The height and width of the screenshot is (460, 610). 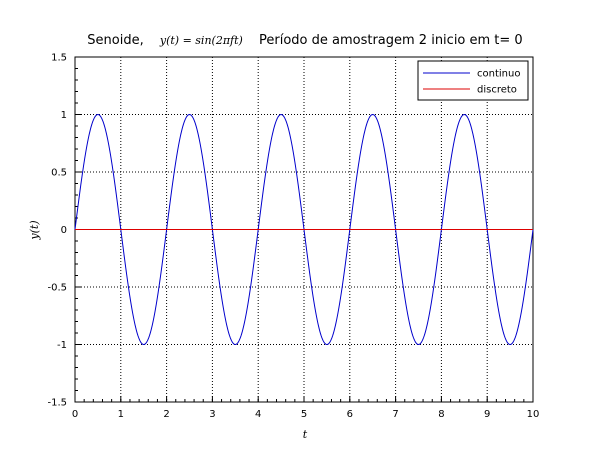 What do you see at coordinates (64, 230) in the screenshot?
I see `y-tick-label: 0` at bounding box center [64, 230].